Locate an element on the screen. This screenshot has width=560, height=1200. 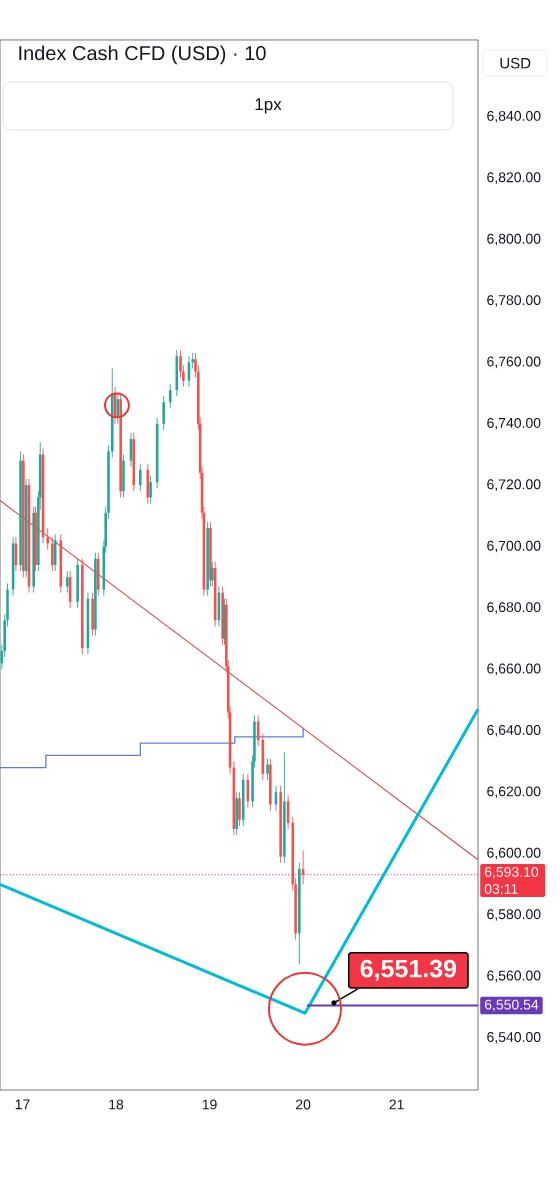
y-tick-label: 6,840.00 is located at coordinates (514, 116).